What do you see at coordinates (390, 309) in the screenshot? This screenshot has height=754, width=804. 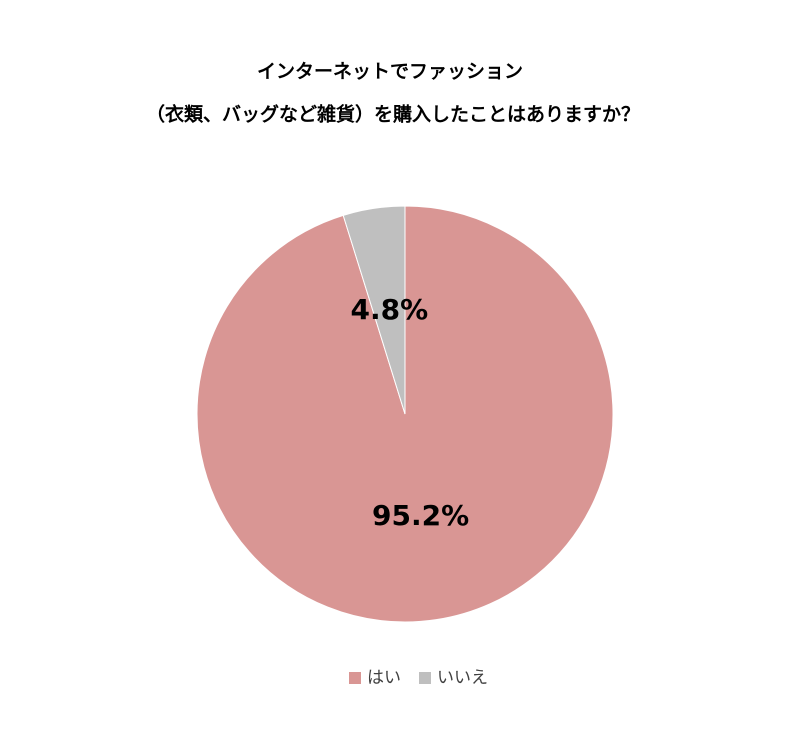 I see `data-label: 4.8%` at bounding box center [390, 309].